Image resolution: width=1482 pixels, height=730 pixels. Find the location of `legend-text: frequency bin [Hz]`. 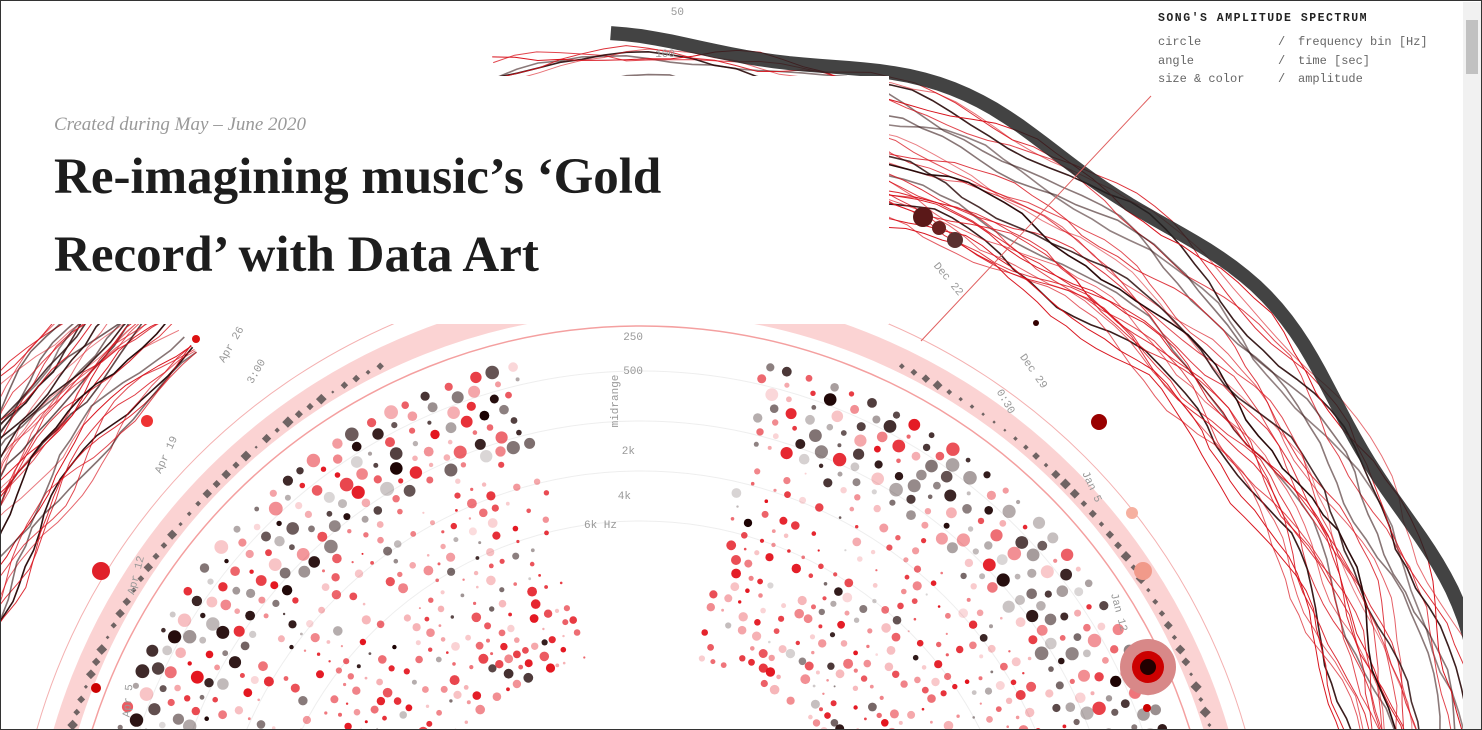

legend-text: frequency bin [Hz] is located at coordinates (1363, 42).